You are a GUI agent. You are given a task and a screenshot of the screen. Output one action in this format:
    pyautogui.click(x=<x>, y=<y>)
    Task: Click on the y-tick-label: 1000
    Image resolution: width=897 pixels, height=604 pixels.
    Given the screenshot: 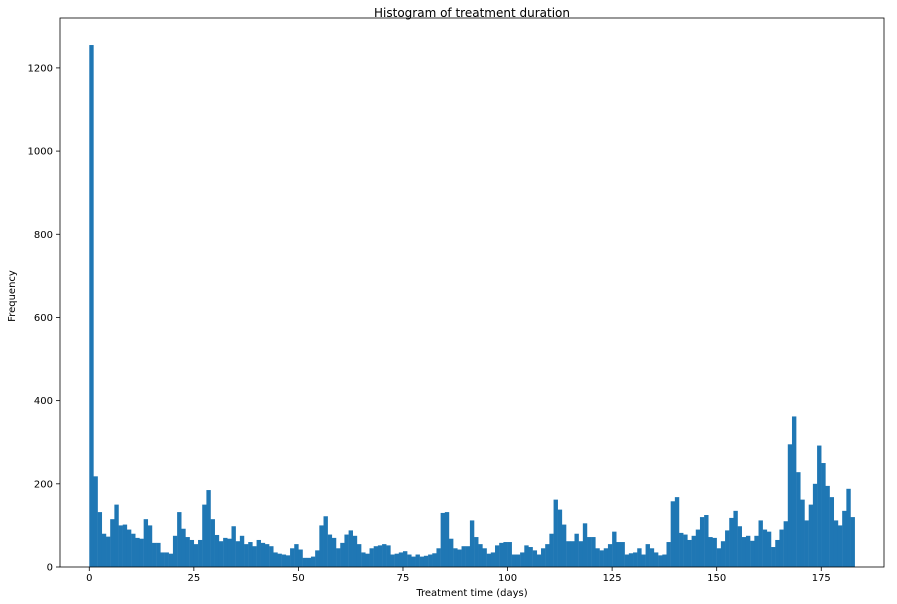 What is the action you would take?
    pyautogui.click(x=40, y=152)
    